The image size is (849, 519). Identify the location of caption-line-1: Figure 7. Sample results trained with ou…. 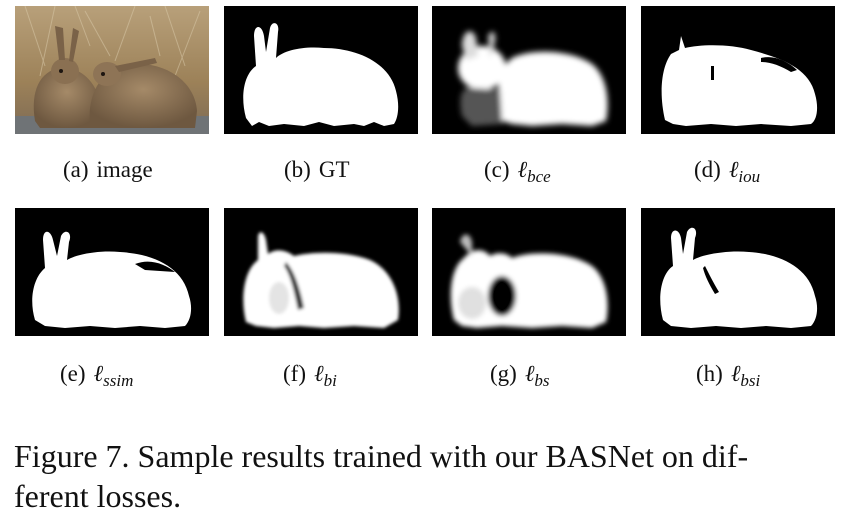
(381, 456).